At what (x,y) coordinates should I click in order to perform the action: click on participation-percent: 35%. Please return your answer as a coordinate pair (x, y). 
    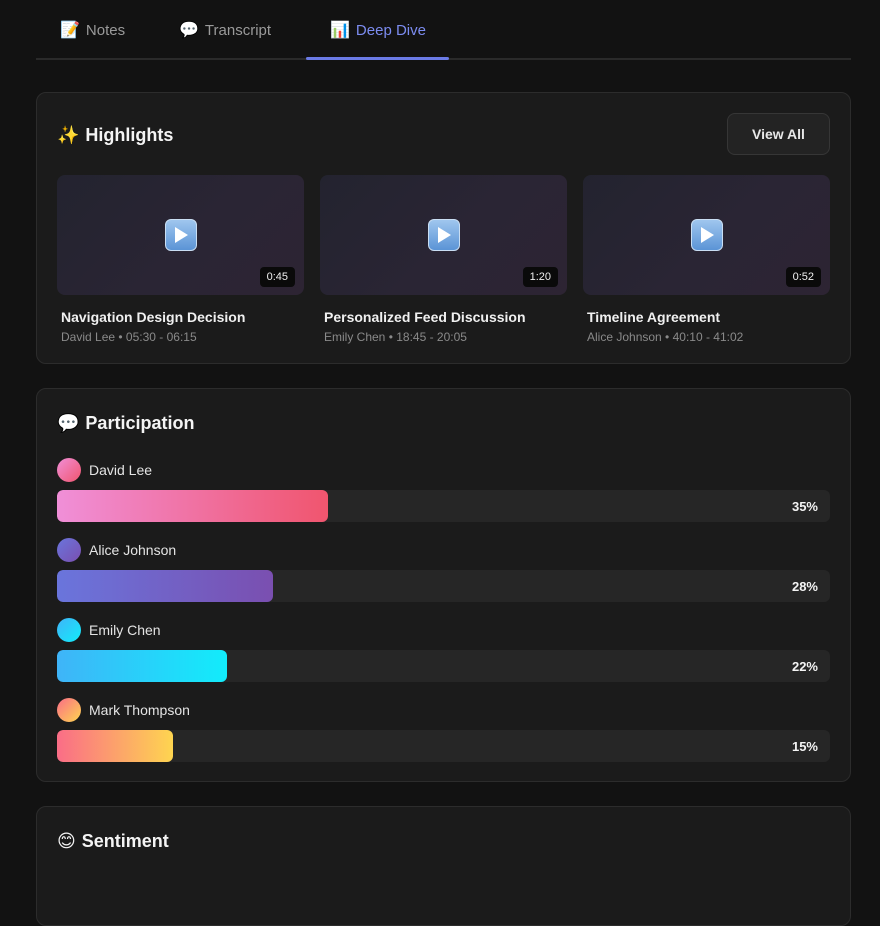
    Looking at the image, I should click on (804, 506).